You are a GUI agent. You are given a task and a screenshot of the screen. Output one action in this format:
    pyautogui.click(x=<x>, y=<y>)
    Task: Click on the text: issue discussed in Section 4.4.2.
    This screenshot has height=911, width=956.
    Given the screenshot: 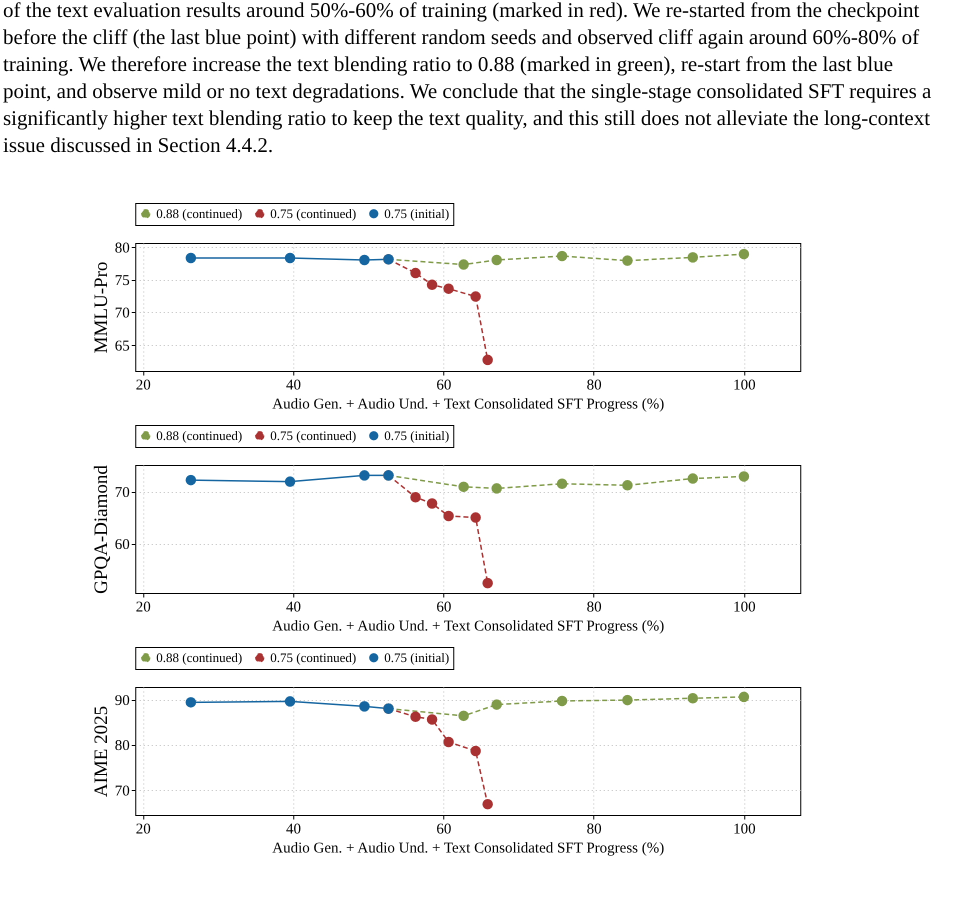 What is the action you would take?
    pyautogui.click(x=138, y=145)
    